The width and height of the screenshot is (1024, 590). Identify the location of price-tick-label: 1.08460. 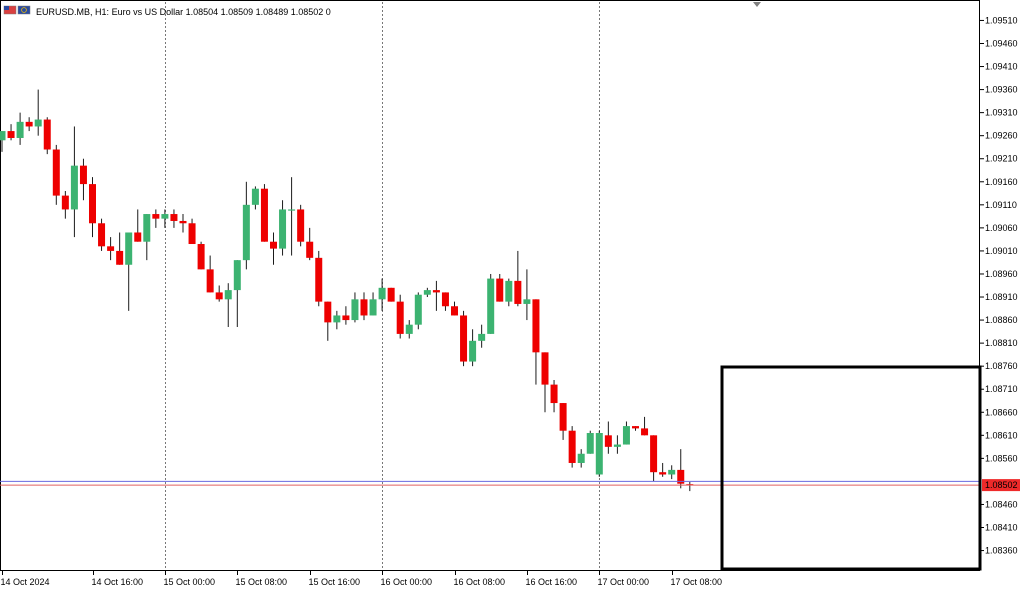
(1001, 504).